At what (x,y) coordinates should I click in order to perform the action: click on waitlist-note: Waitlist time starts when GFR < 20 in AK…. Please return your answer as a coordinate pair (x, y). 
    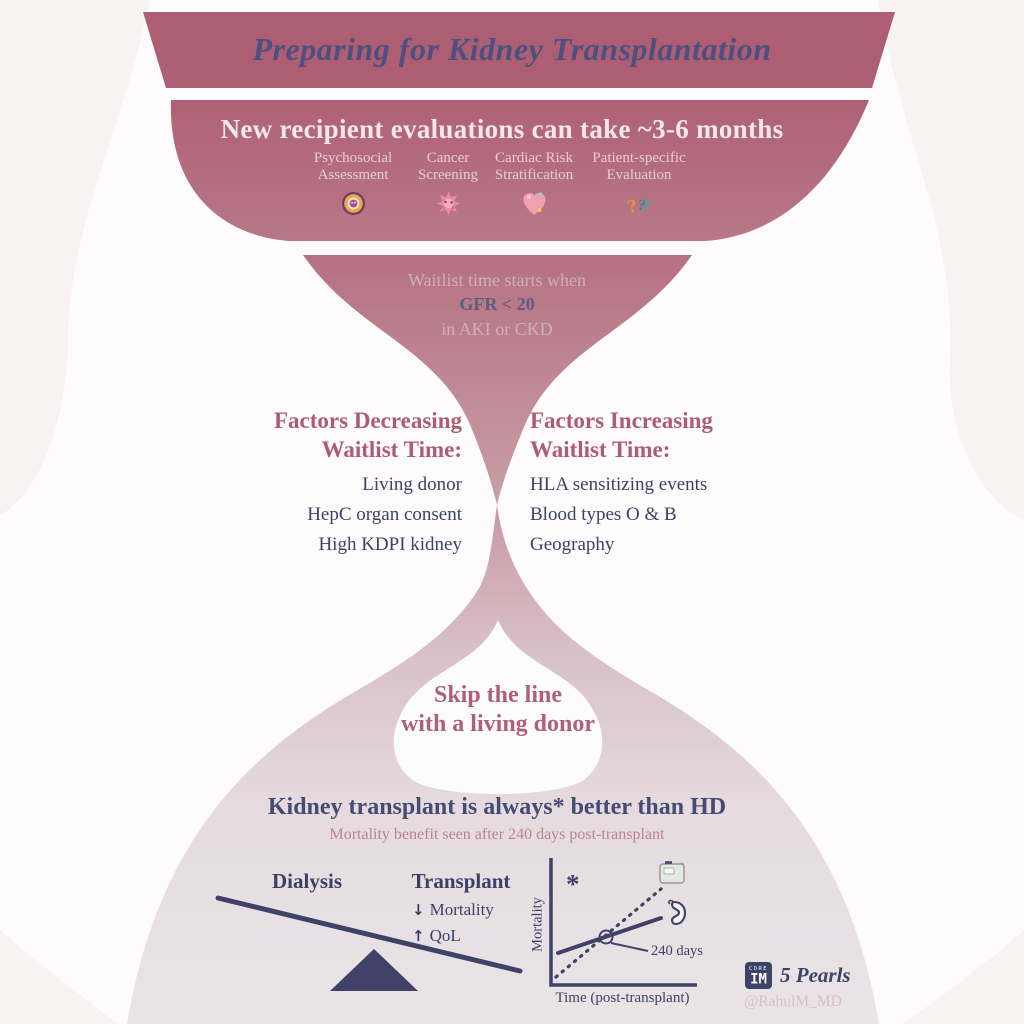
    Looking at the image, I should click on (497, 304).